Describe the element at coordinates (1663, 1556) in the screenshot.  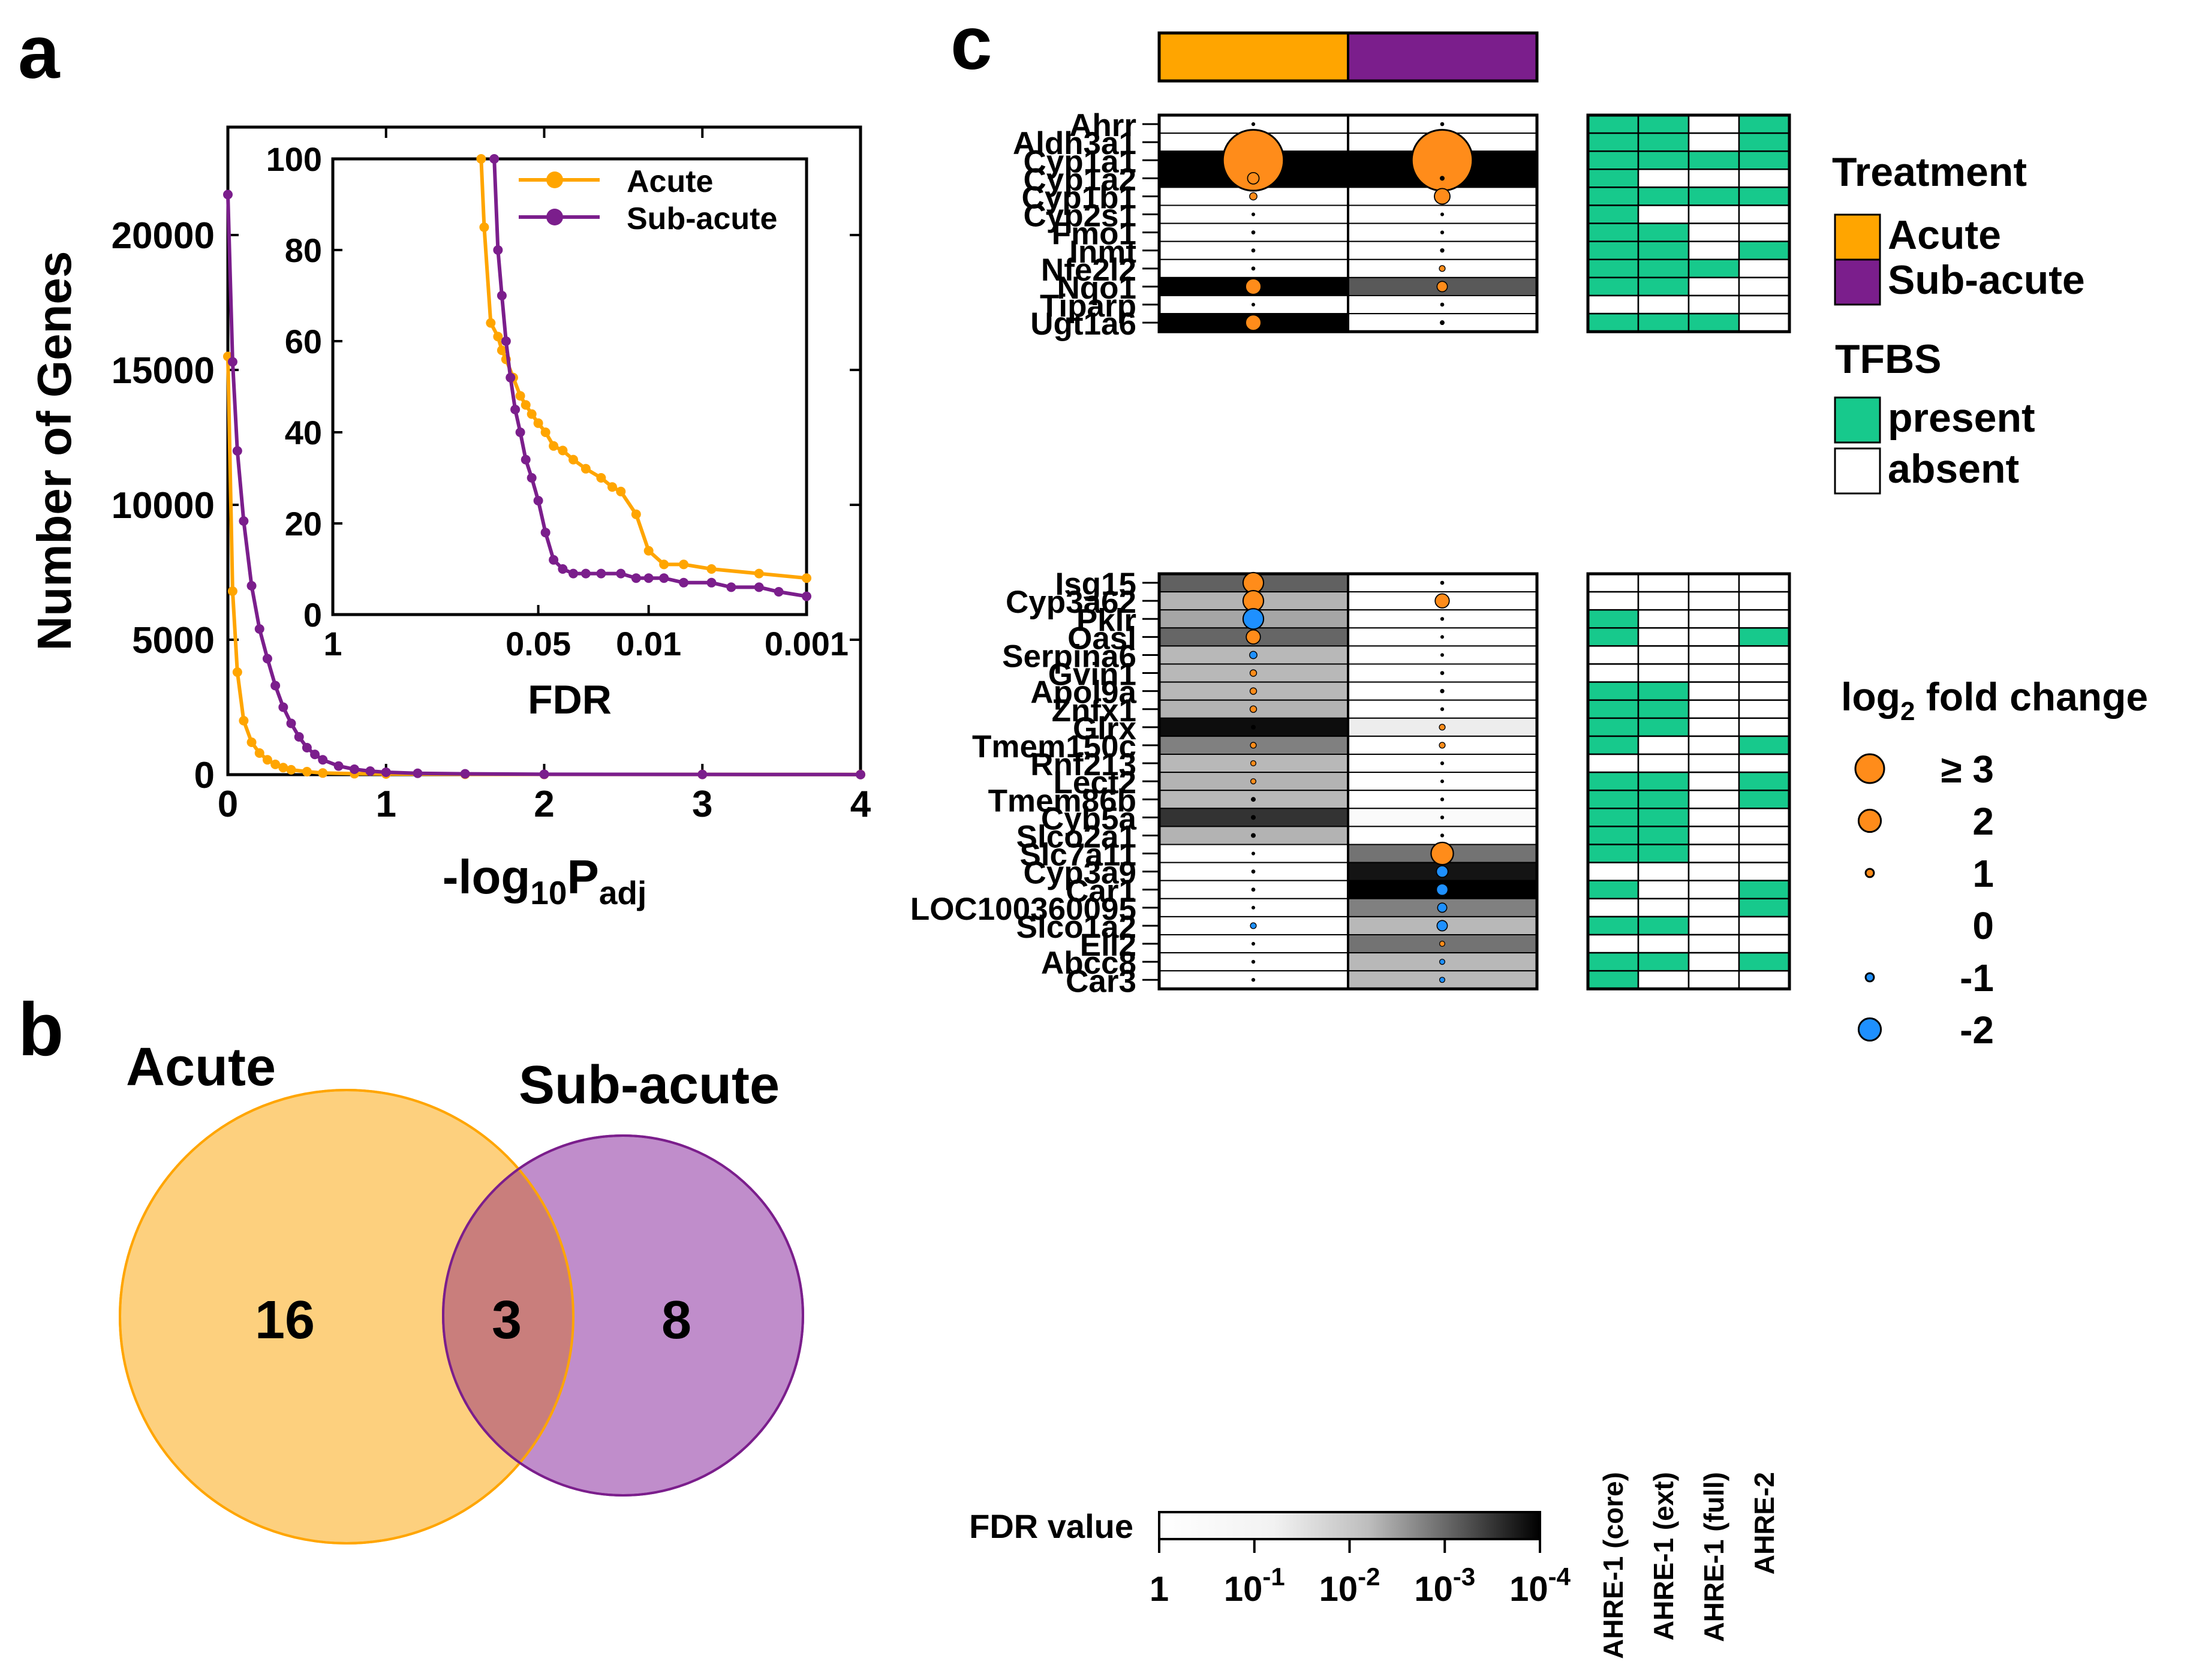
I see `tfbs-column-label: AHRE-1 (ext)` at that location.